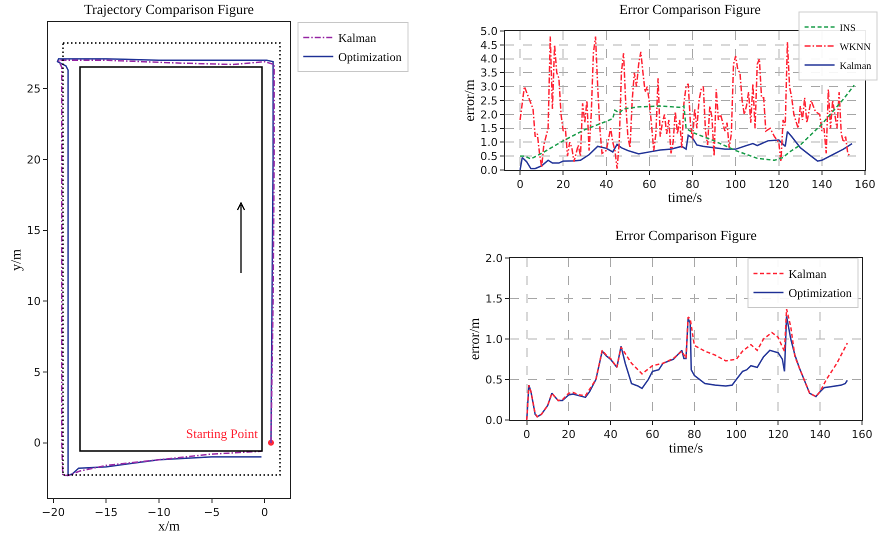 This screenshot has width=890, height=538. What do you see at coordinates (489, 59) in the screenshot?
I see `y-tick-label: 4.0` at bounding box center [489, 59].